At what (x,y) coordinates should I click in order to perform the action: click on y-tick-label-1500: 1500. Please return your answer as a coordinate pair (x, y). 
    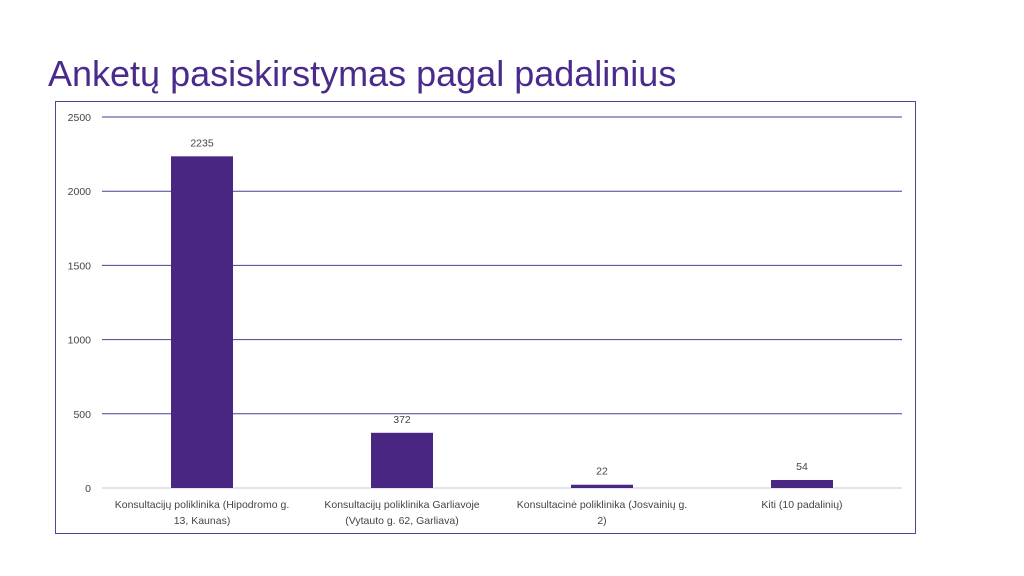
    Looking at the image, I should click on (80, 266).